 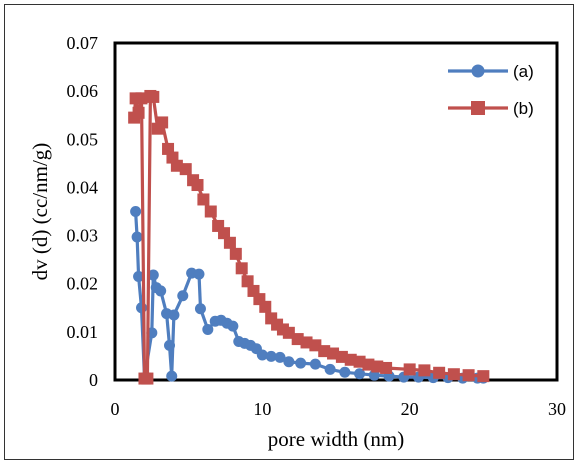 I want to click on legend-label: (a), so click(x=523, y=71).